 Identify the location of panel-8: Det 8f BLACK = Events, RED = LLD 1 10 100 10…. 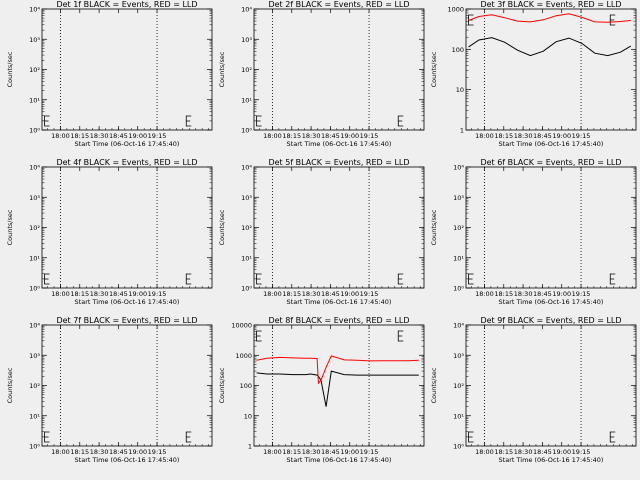
(321, 390).